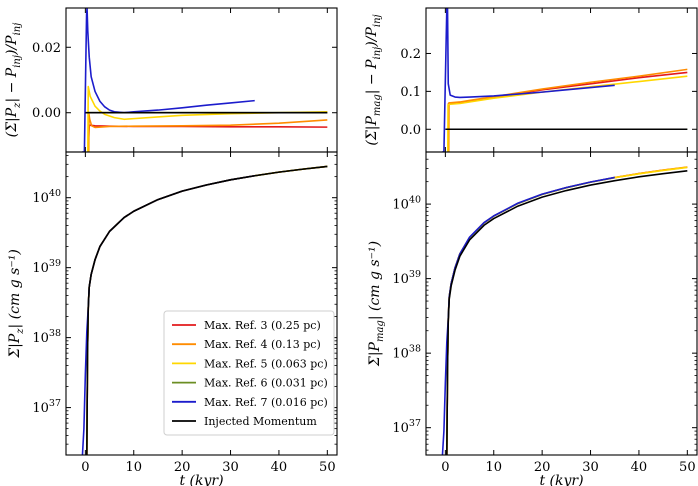  I want to click on panel-tl: 0.00 0.02 (Σ|Pz​| − Pinj​)/Pinj​, so click(171, 80).